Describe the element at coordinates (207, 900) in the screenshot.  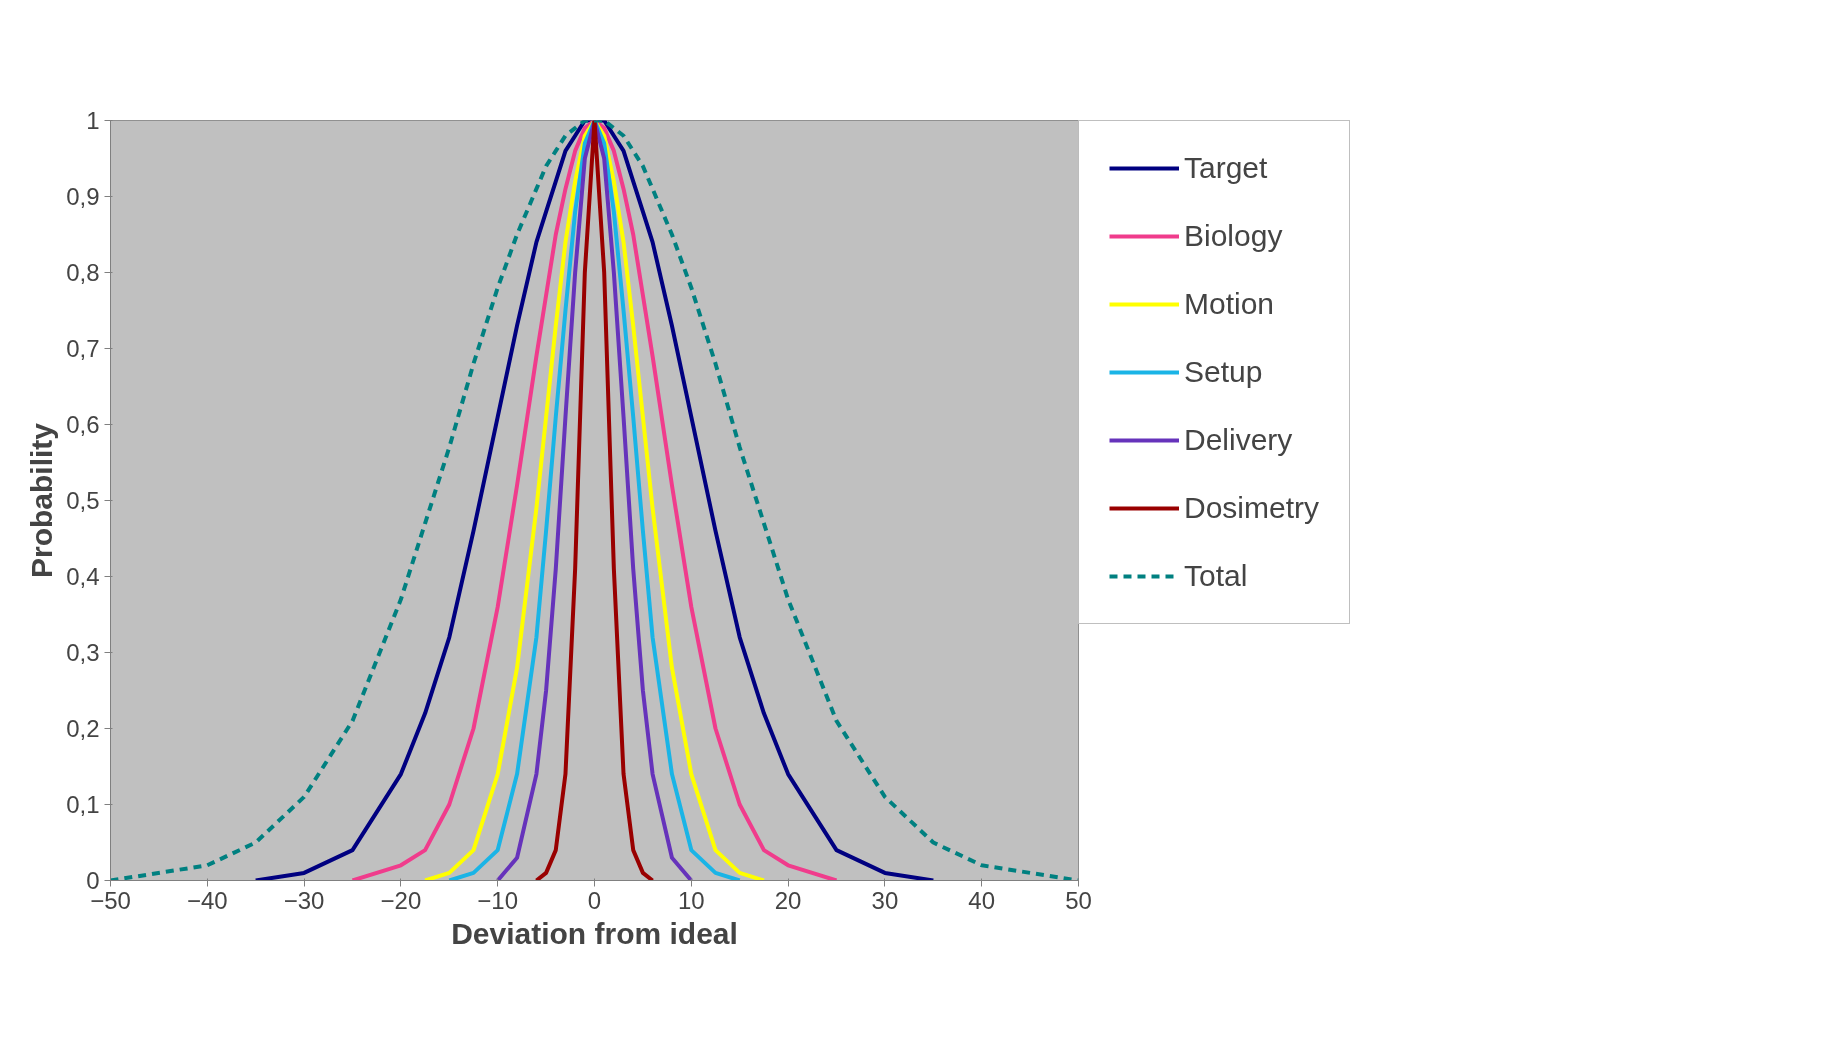
I see `x-tick-label: −40` at that location.